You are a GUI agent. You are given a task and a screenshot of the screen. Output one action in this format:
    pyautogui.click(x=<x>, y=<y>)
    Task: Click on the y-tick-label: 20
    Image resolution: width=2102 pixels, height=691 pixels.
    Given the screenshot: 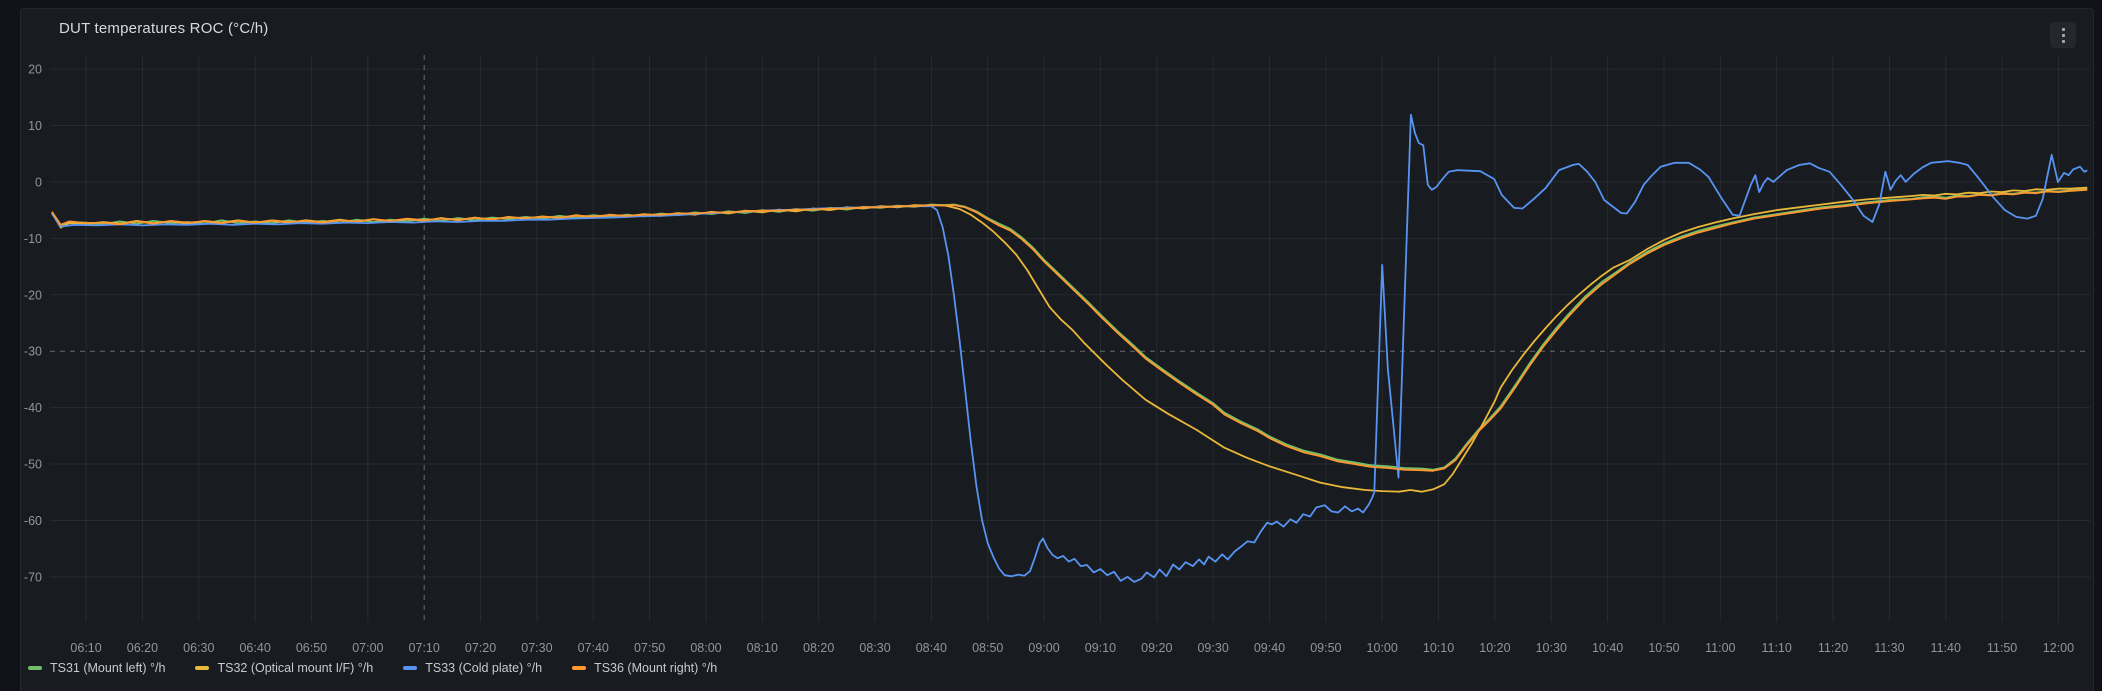 What is the action you would take?
    pyautogui.click(x=35, y=70)
    